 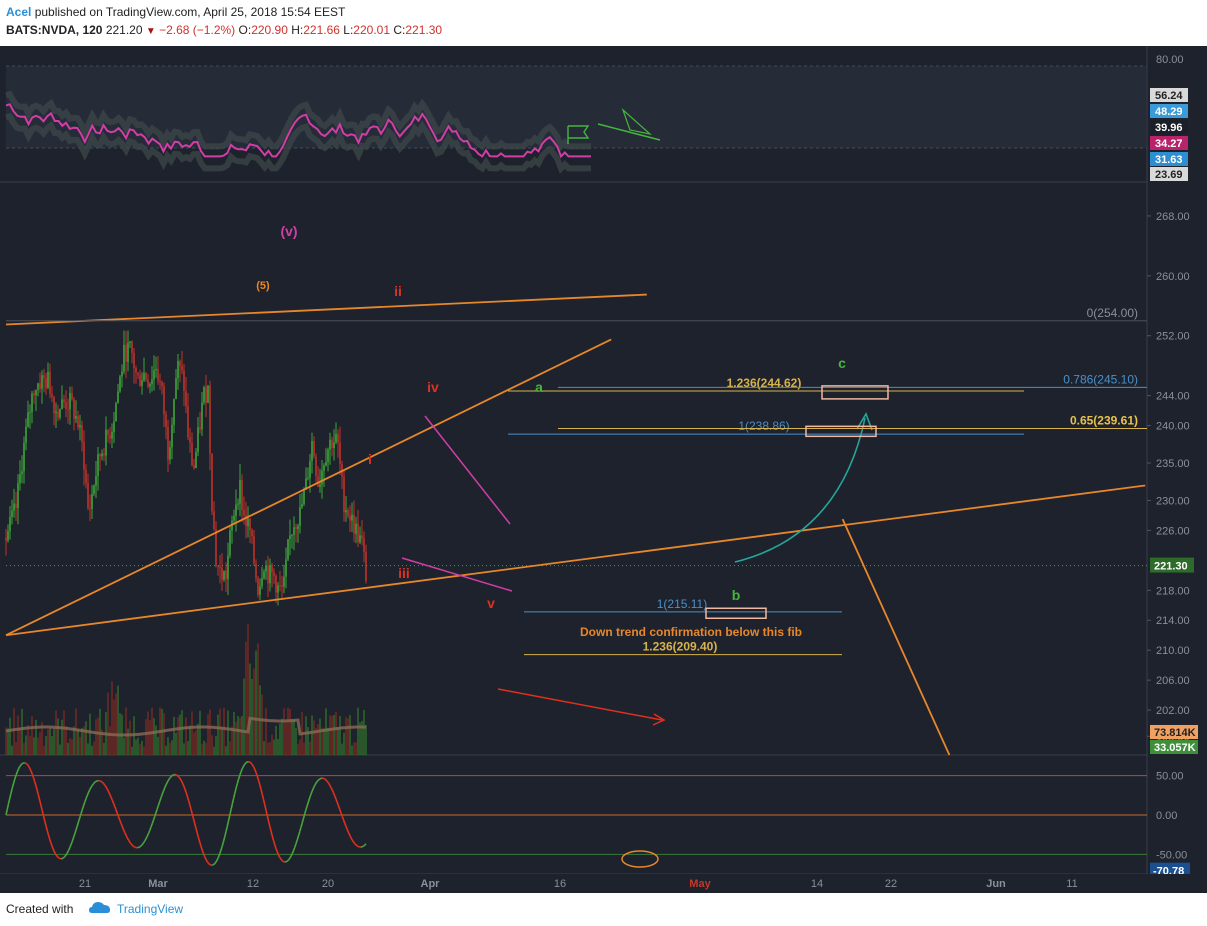 What do you see at coordinates (298, 131) in the screenshot?
I see `rsi-line` at bounding box center [298, 131].